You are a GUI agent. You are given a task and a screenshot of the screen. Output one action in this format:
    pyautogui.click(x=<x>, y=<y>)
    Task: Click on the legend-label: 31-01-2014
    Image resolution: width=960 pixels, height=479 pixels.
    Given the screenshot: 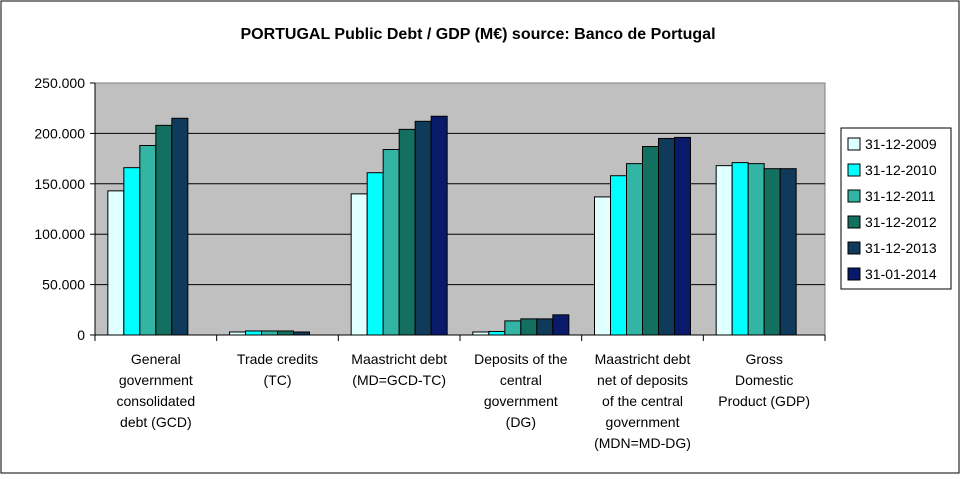 What is the action you would take?
    pyautogui.click(x=901, y=274)
    